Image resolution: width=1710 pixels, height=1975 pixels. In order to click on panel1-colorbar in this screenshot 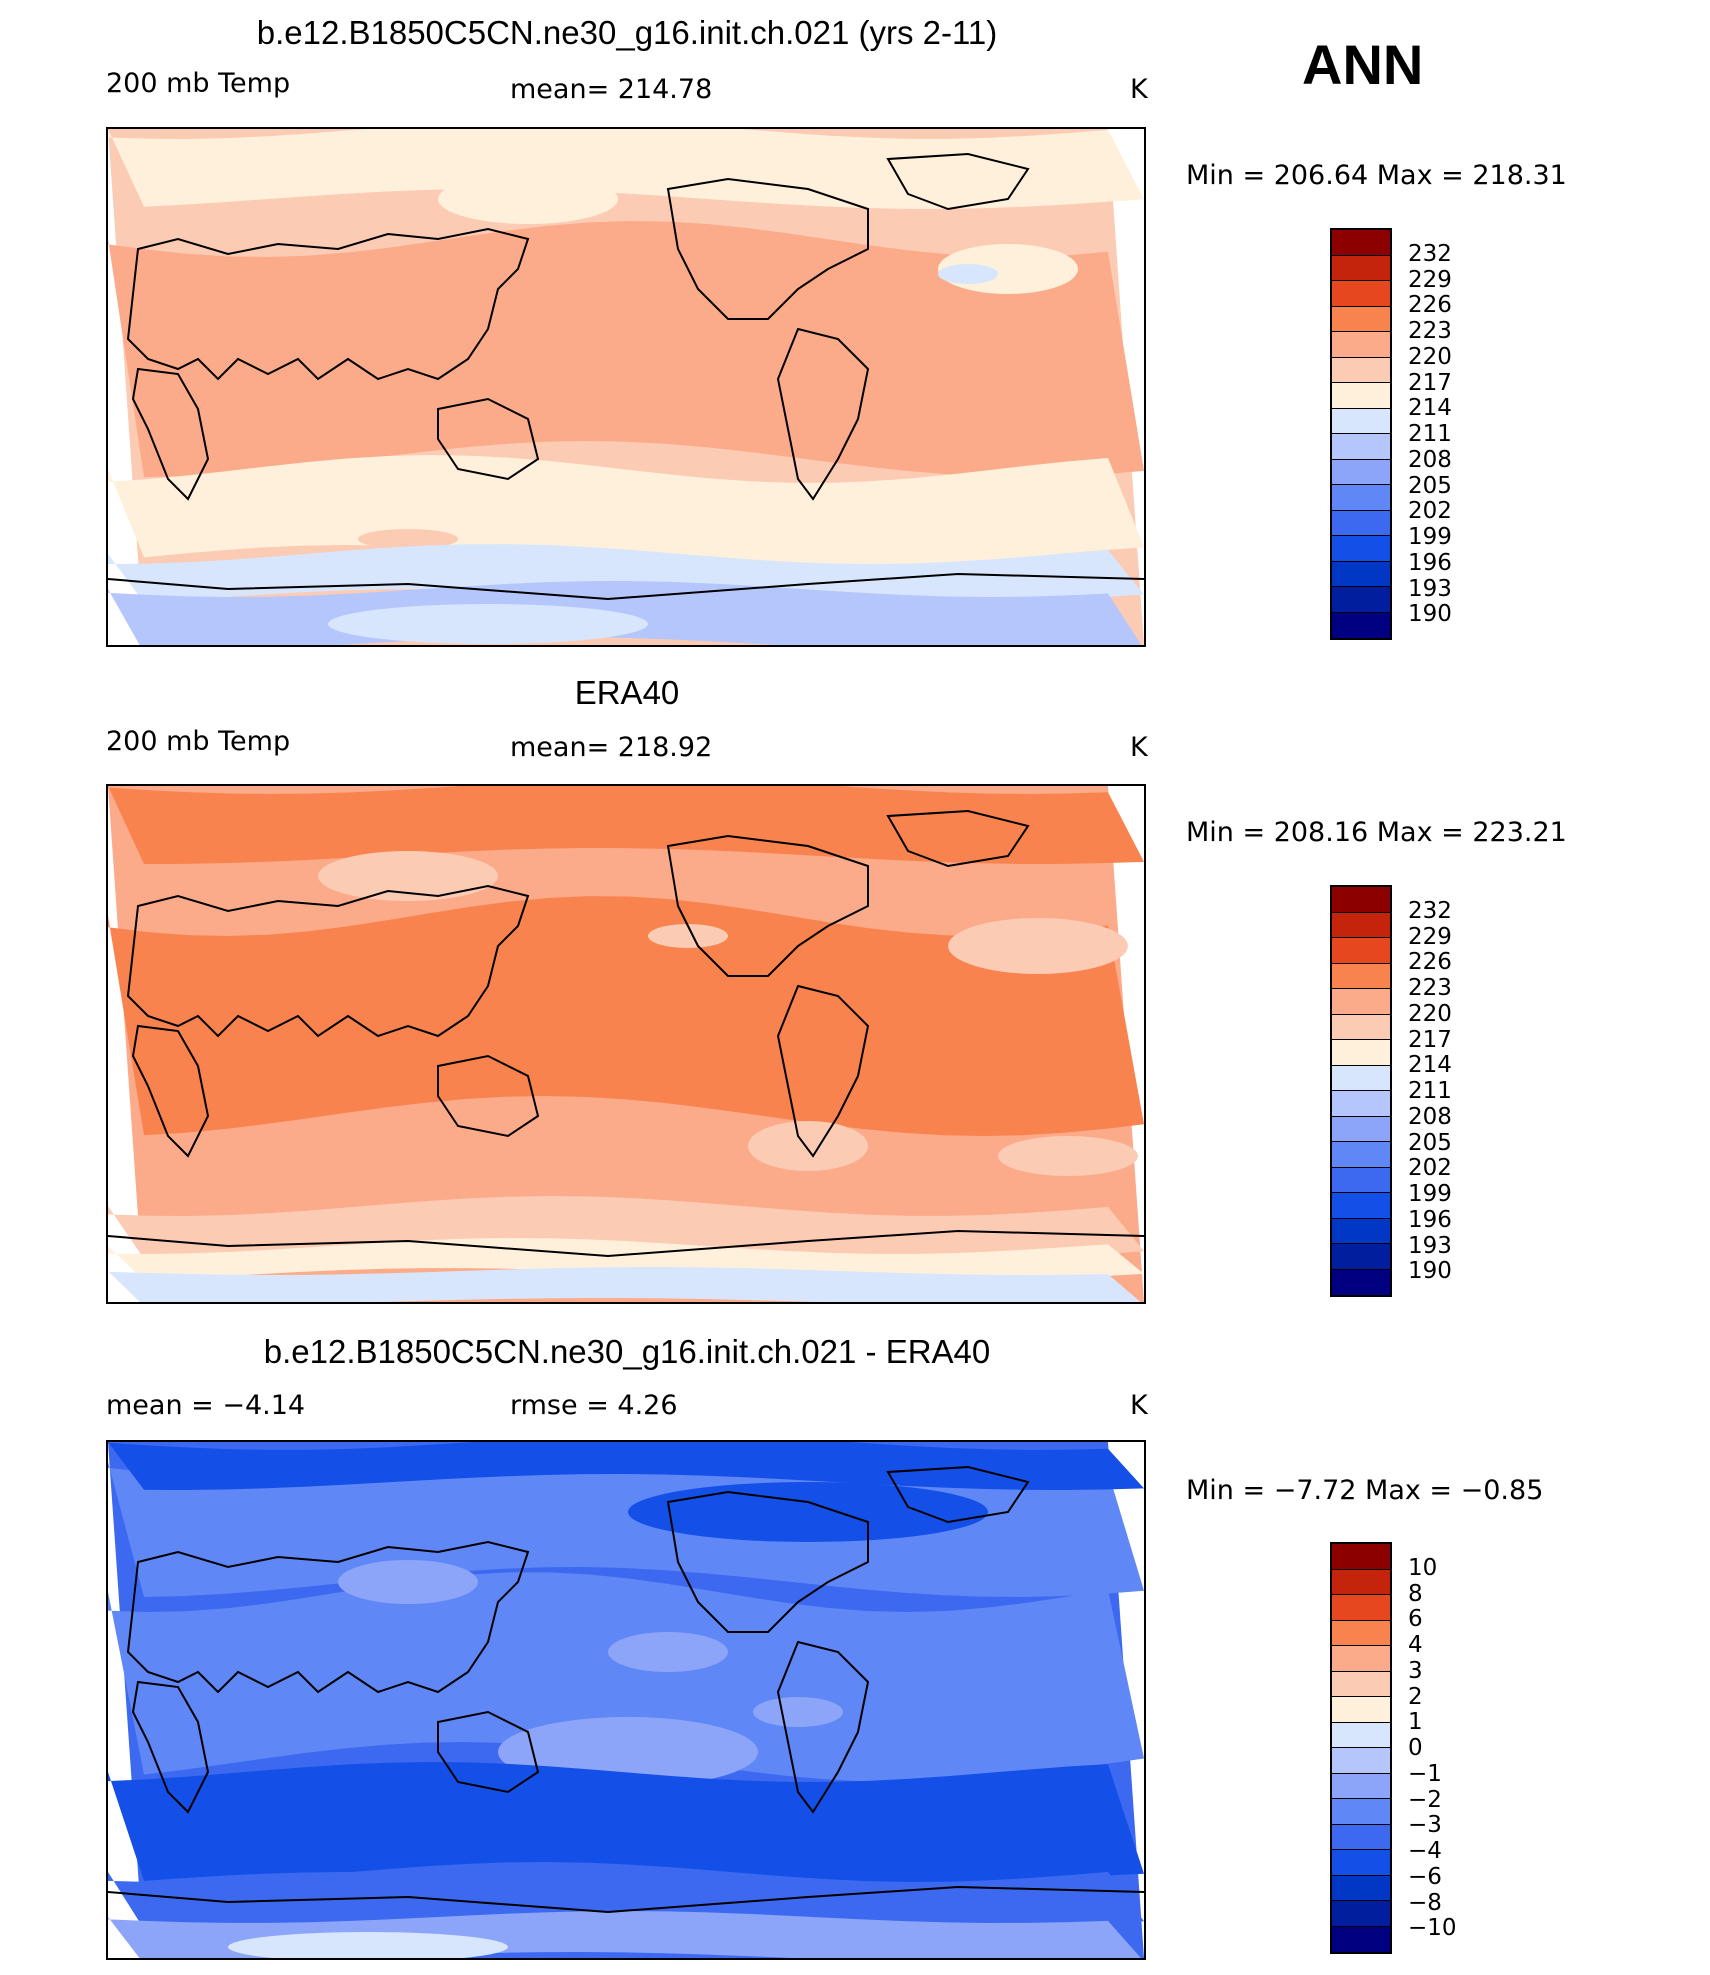, I will do `click(1361, 434)`.